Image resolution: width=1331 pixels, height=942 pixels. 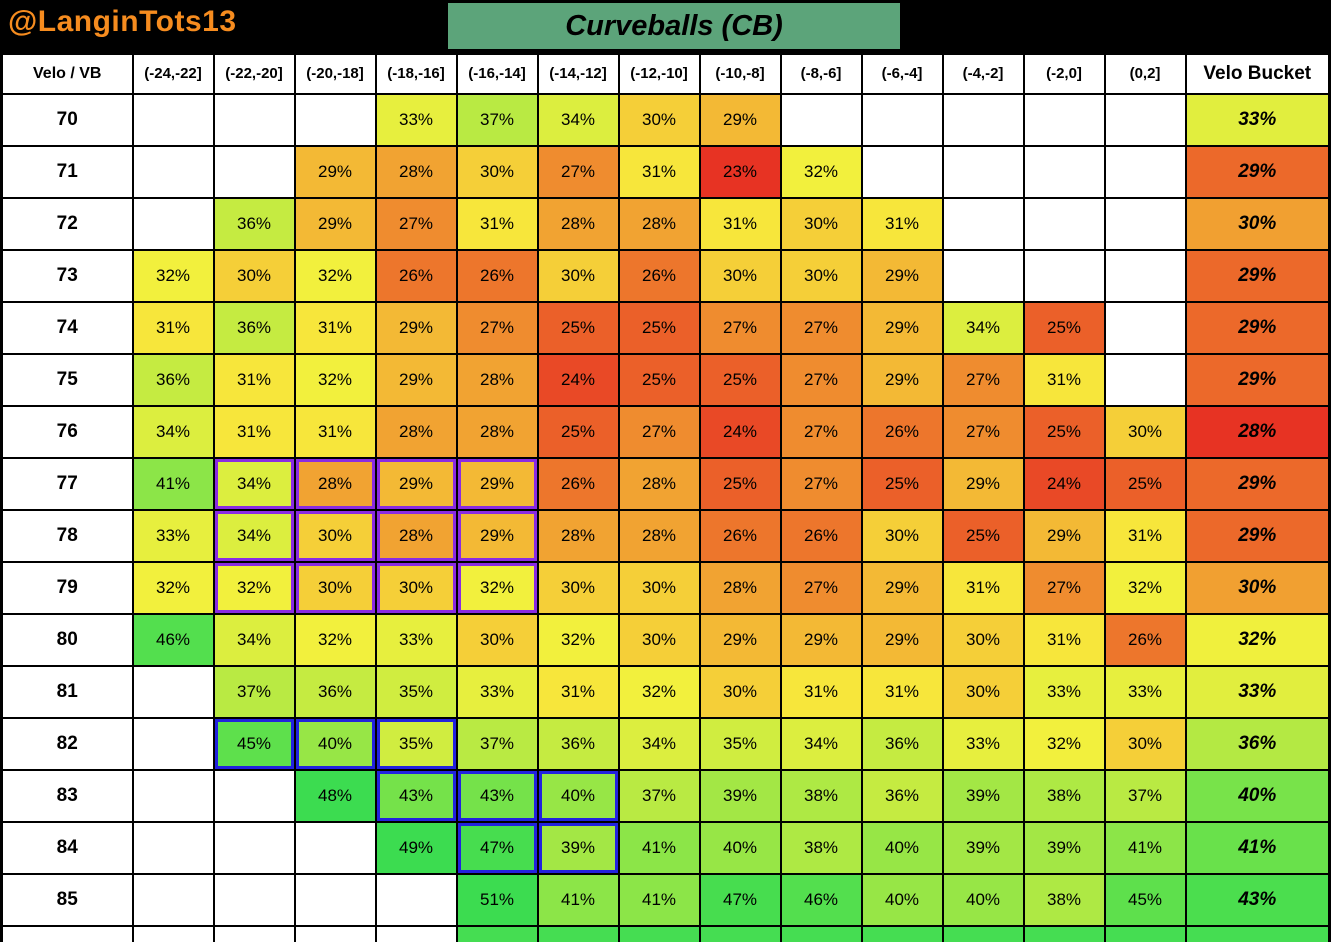 What do you see at coordinates (416, 73) in the screenshot?
I see `column-header: (-18,-16]` at bounding box center [416, 73].